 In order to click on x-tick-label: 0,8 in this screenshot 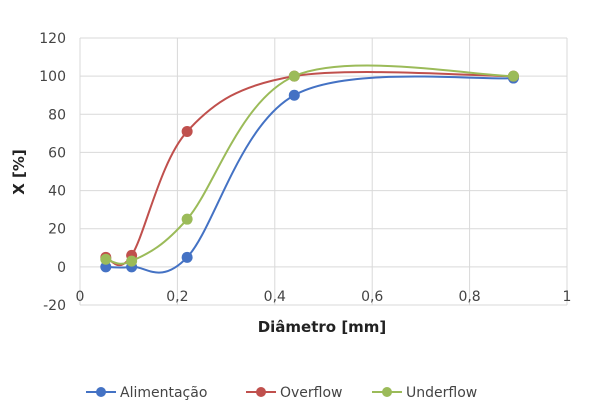, I will do `click(469, 297)`.